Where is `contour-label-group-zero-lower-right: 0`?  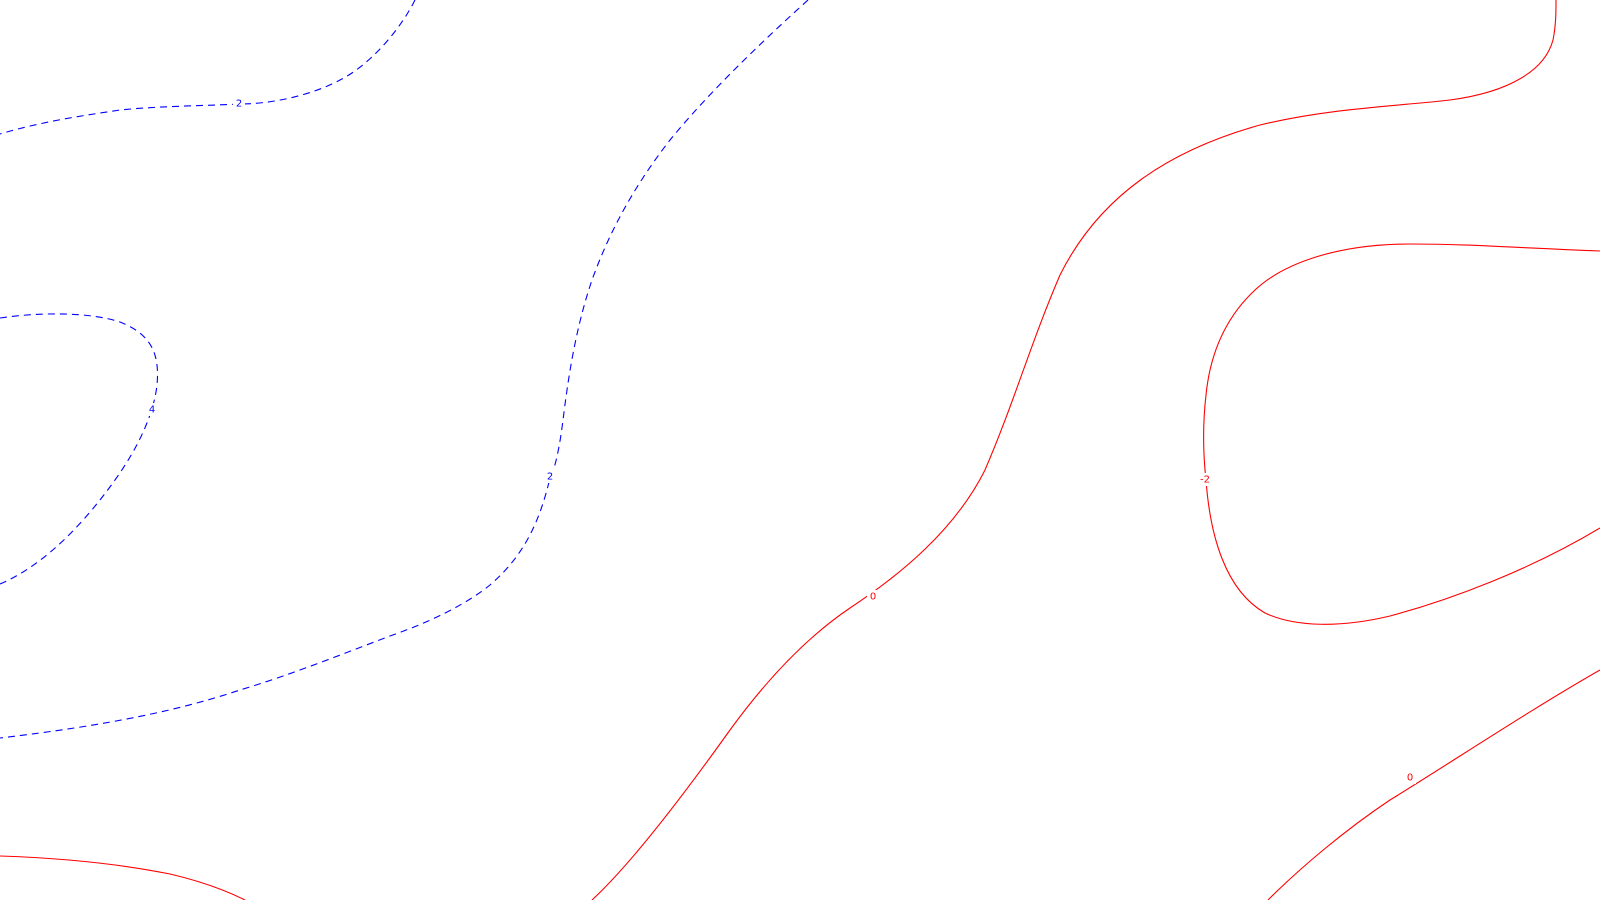 contour-label-group-zero-lower-right: 0 is located at coordinates (1410, 777).